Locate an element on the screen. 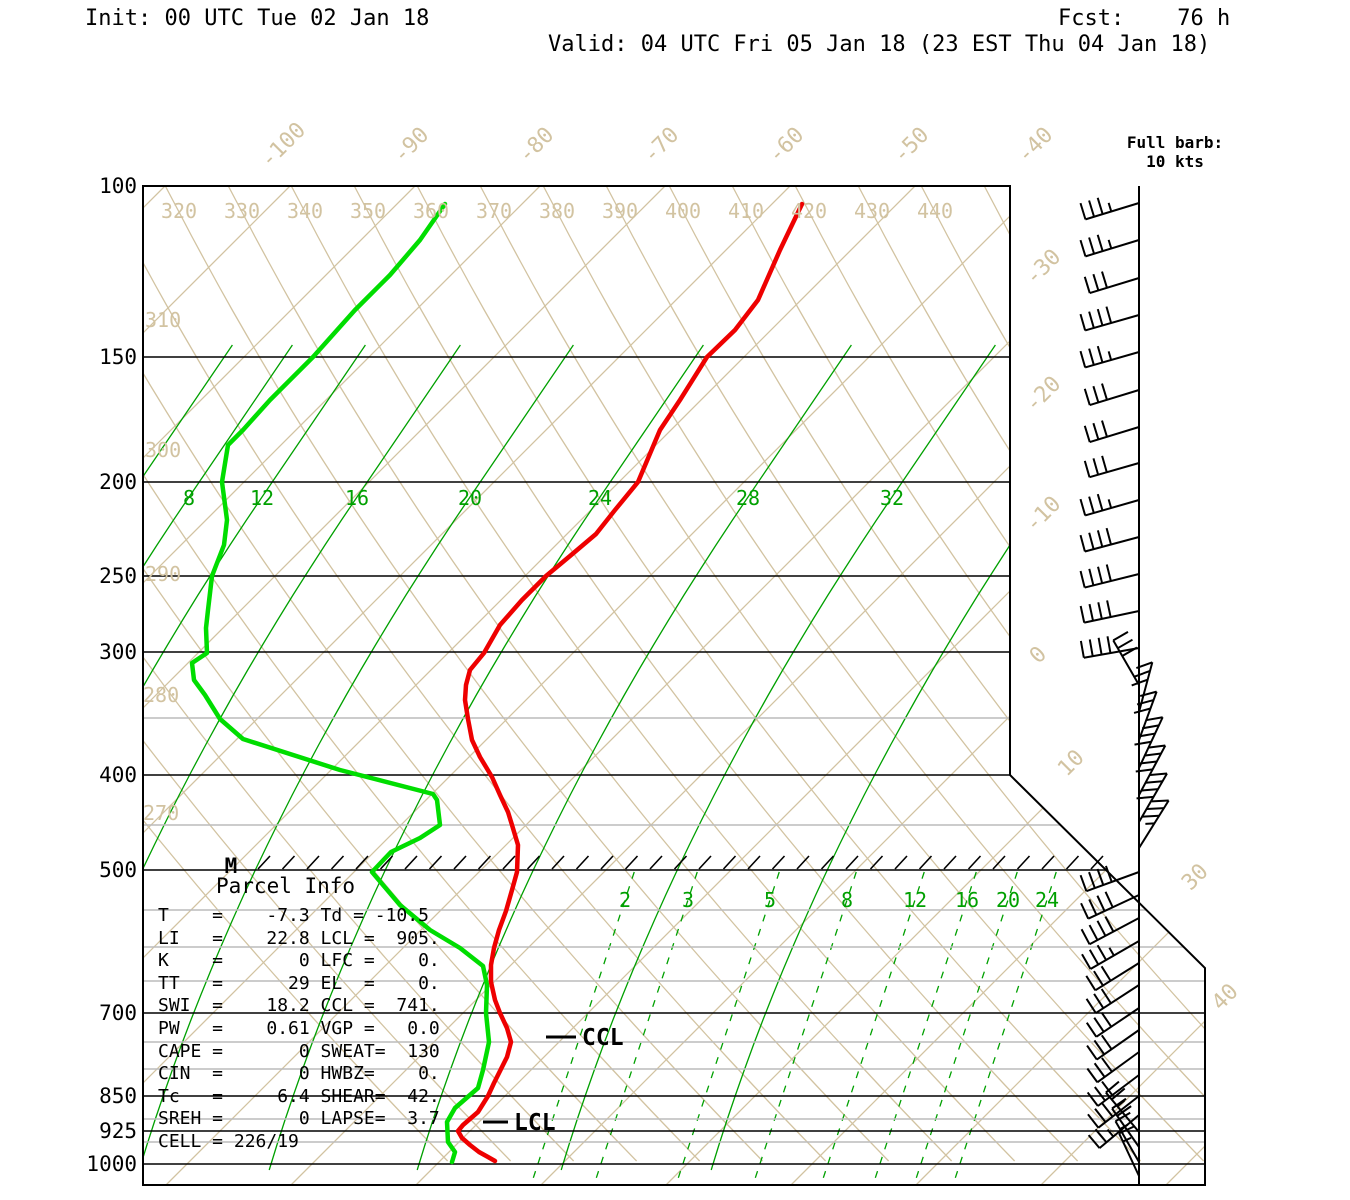 The height and width of the screenshot is (1200, 1350). dry-adiabat-label-top: 390 is located at coordinates (620, 211).